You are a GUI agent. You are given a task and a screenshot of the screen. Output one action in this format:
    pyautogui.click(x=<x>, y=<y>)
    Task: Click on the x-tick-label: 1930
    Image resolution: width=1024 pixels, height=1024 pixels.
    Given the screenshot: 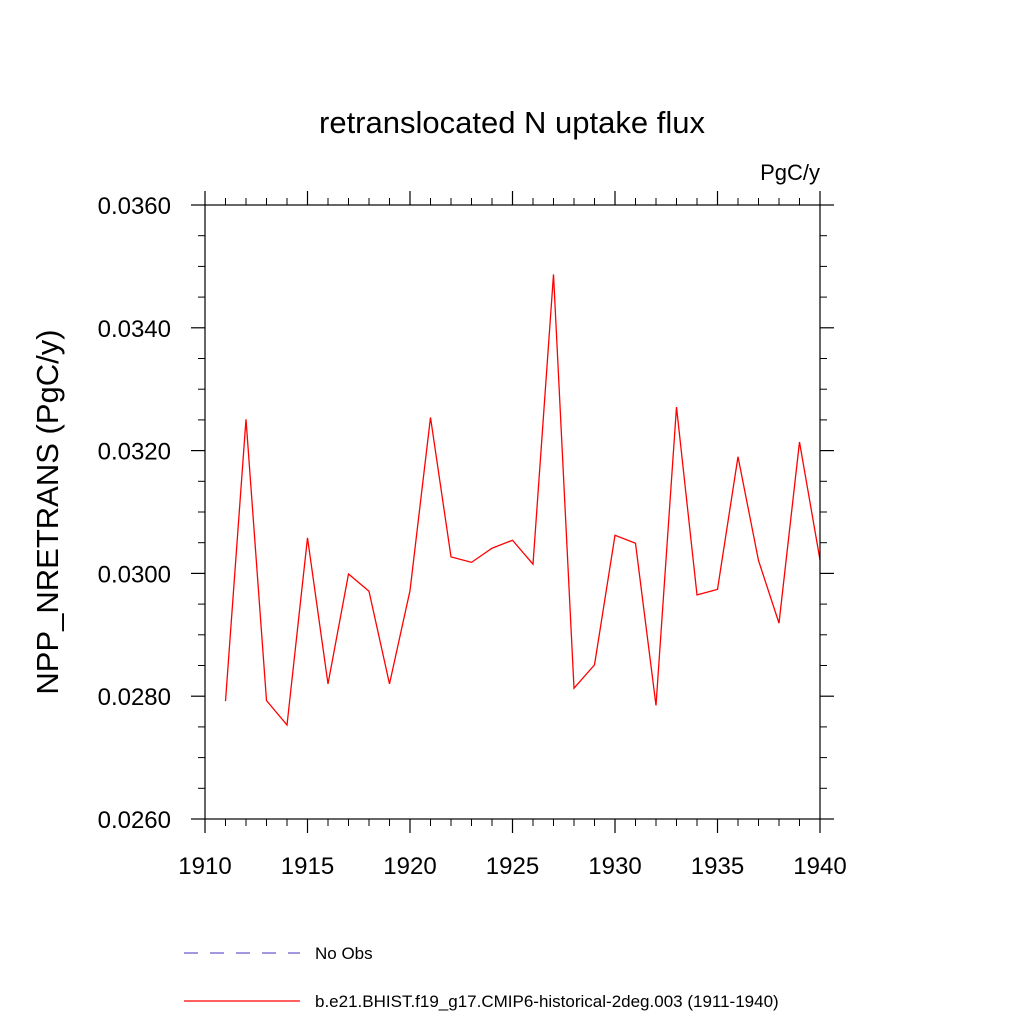 What is the action you would take?
    pyautogui.click(x=614, y=866)
    